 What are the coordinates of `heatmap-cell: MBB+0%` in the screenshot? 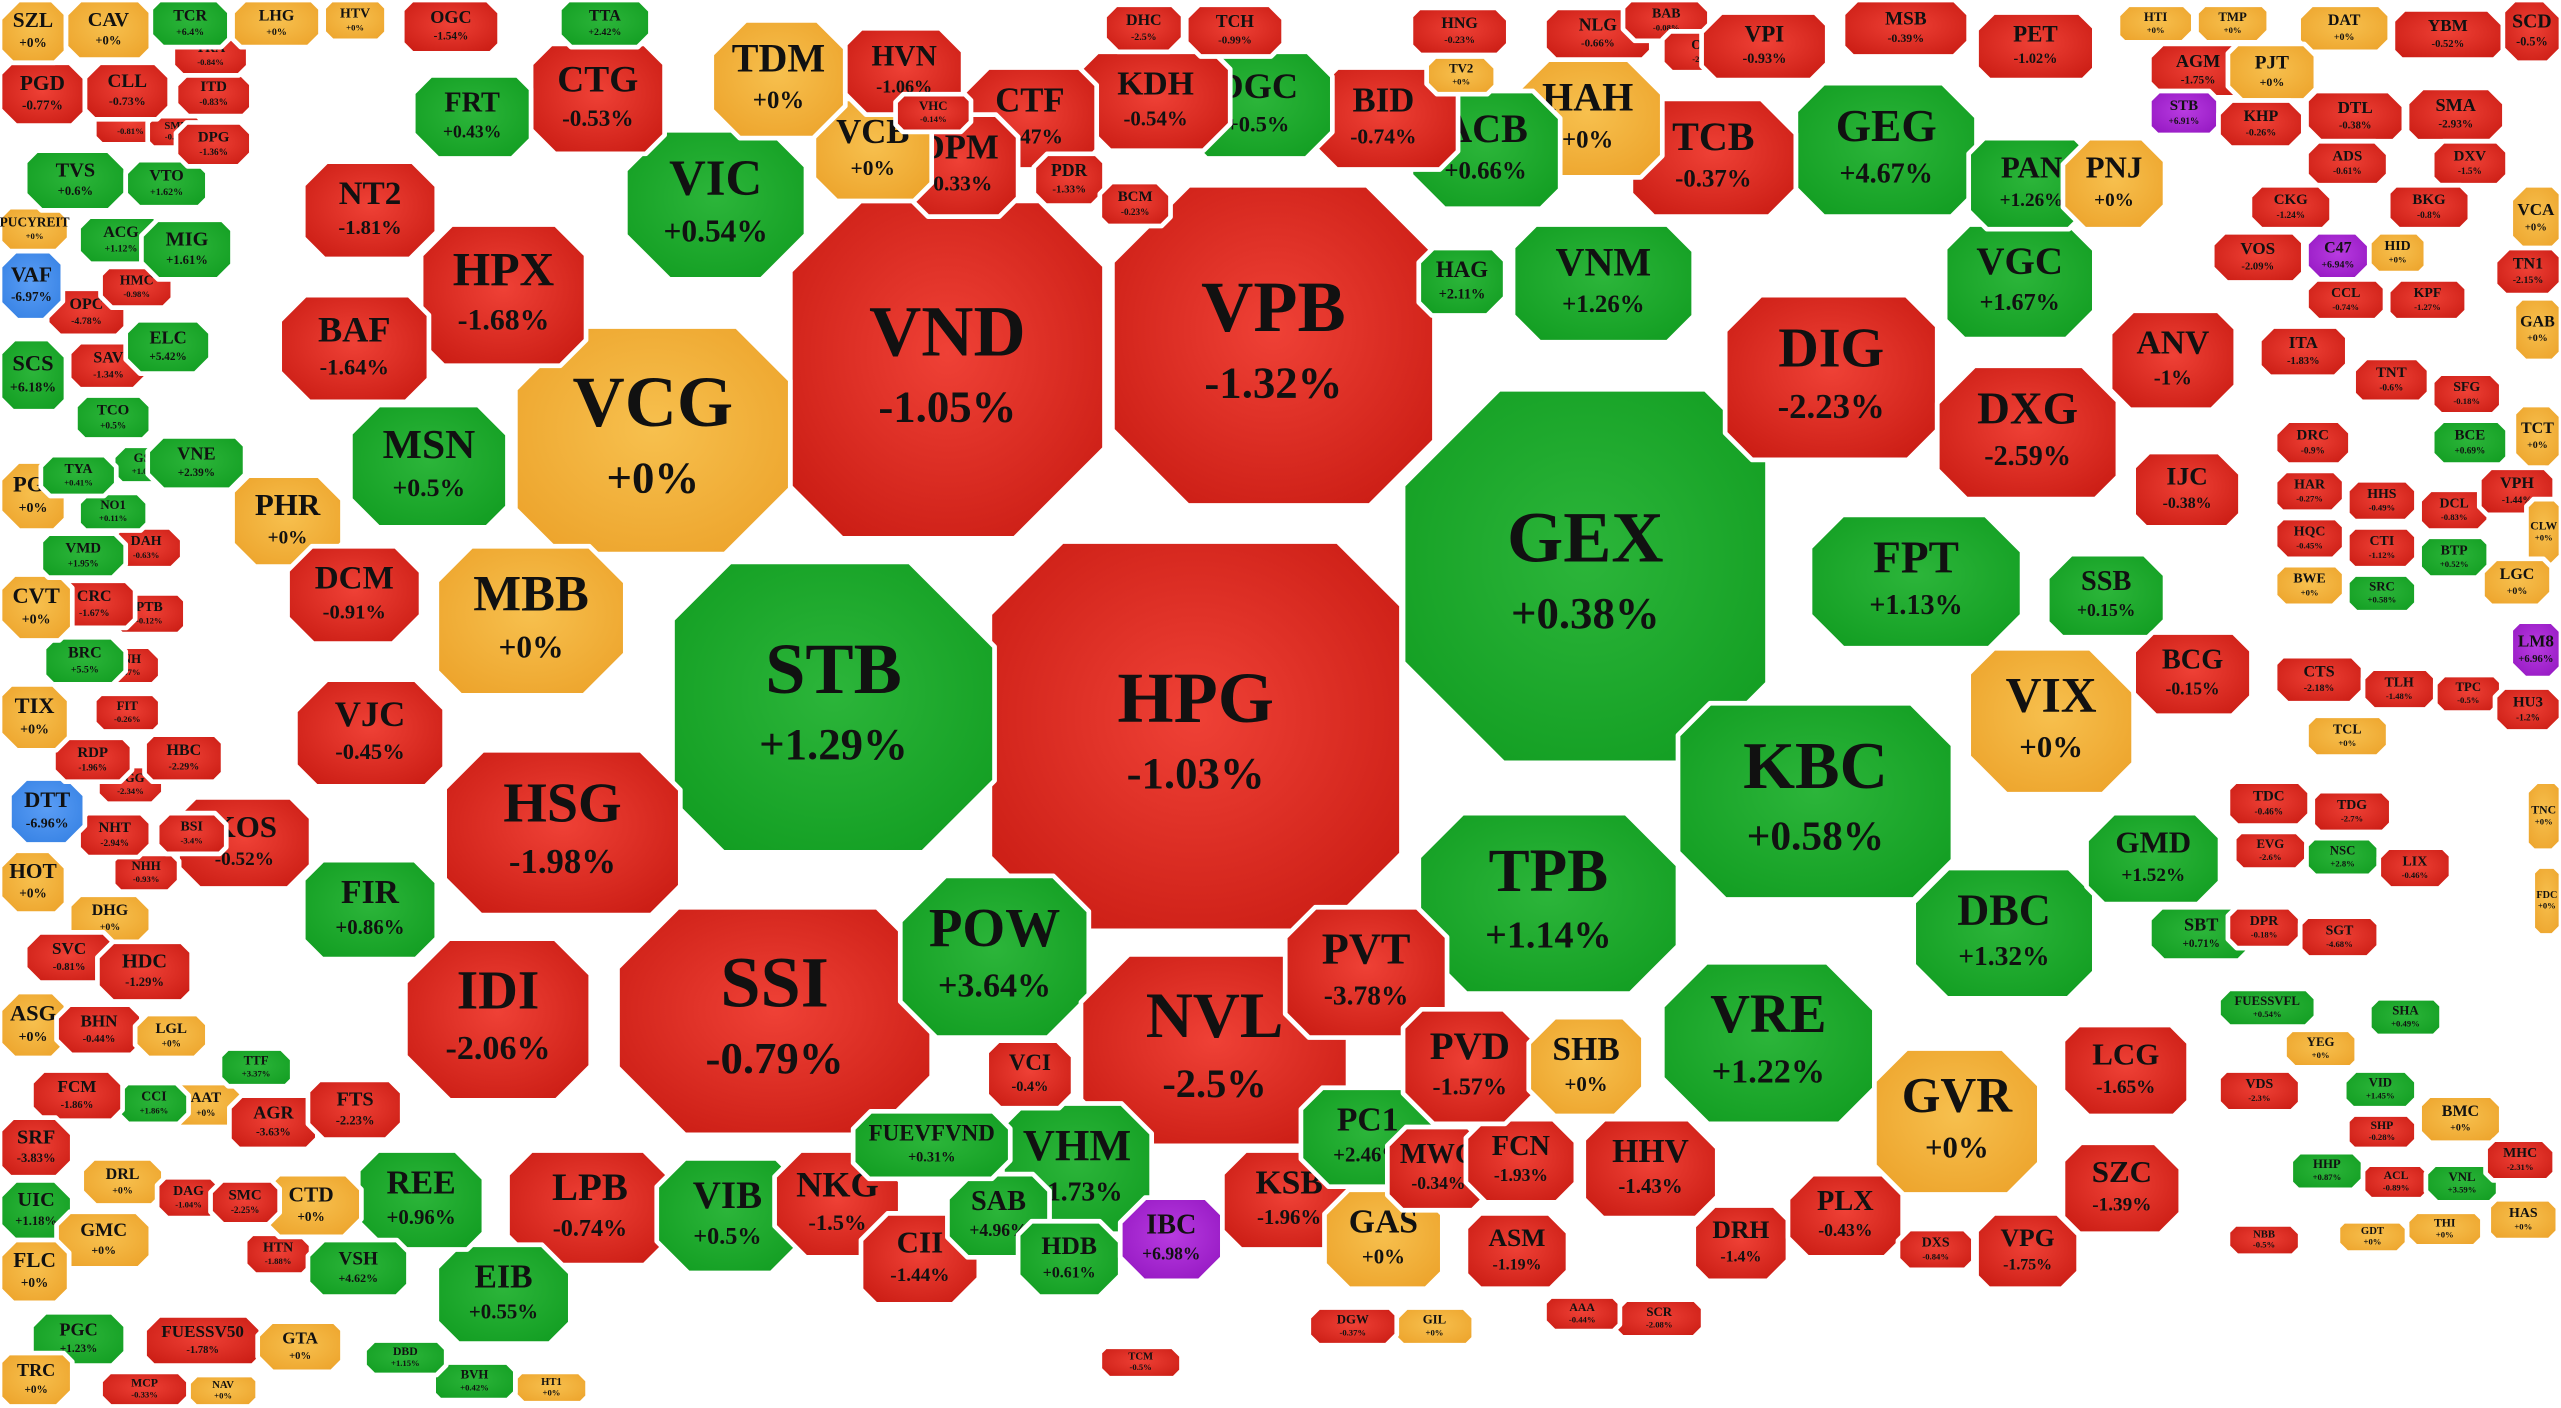 It's located at (531, 620).